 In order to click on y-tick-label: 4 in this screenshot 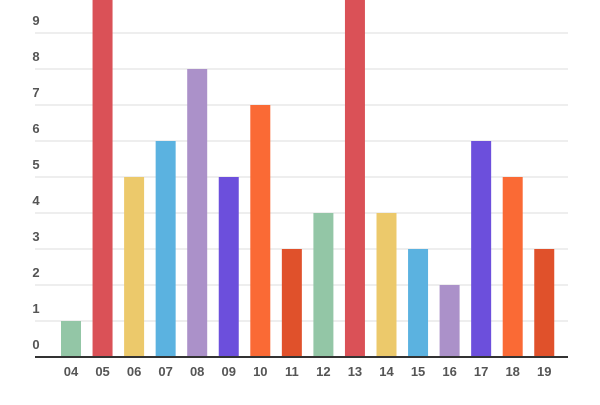, I will do `click(36, 200)`.